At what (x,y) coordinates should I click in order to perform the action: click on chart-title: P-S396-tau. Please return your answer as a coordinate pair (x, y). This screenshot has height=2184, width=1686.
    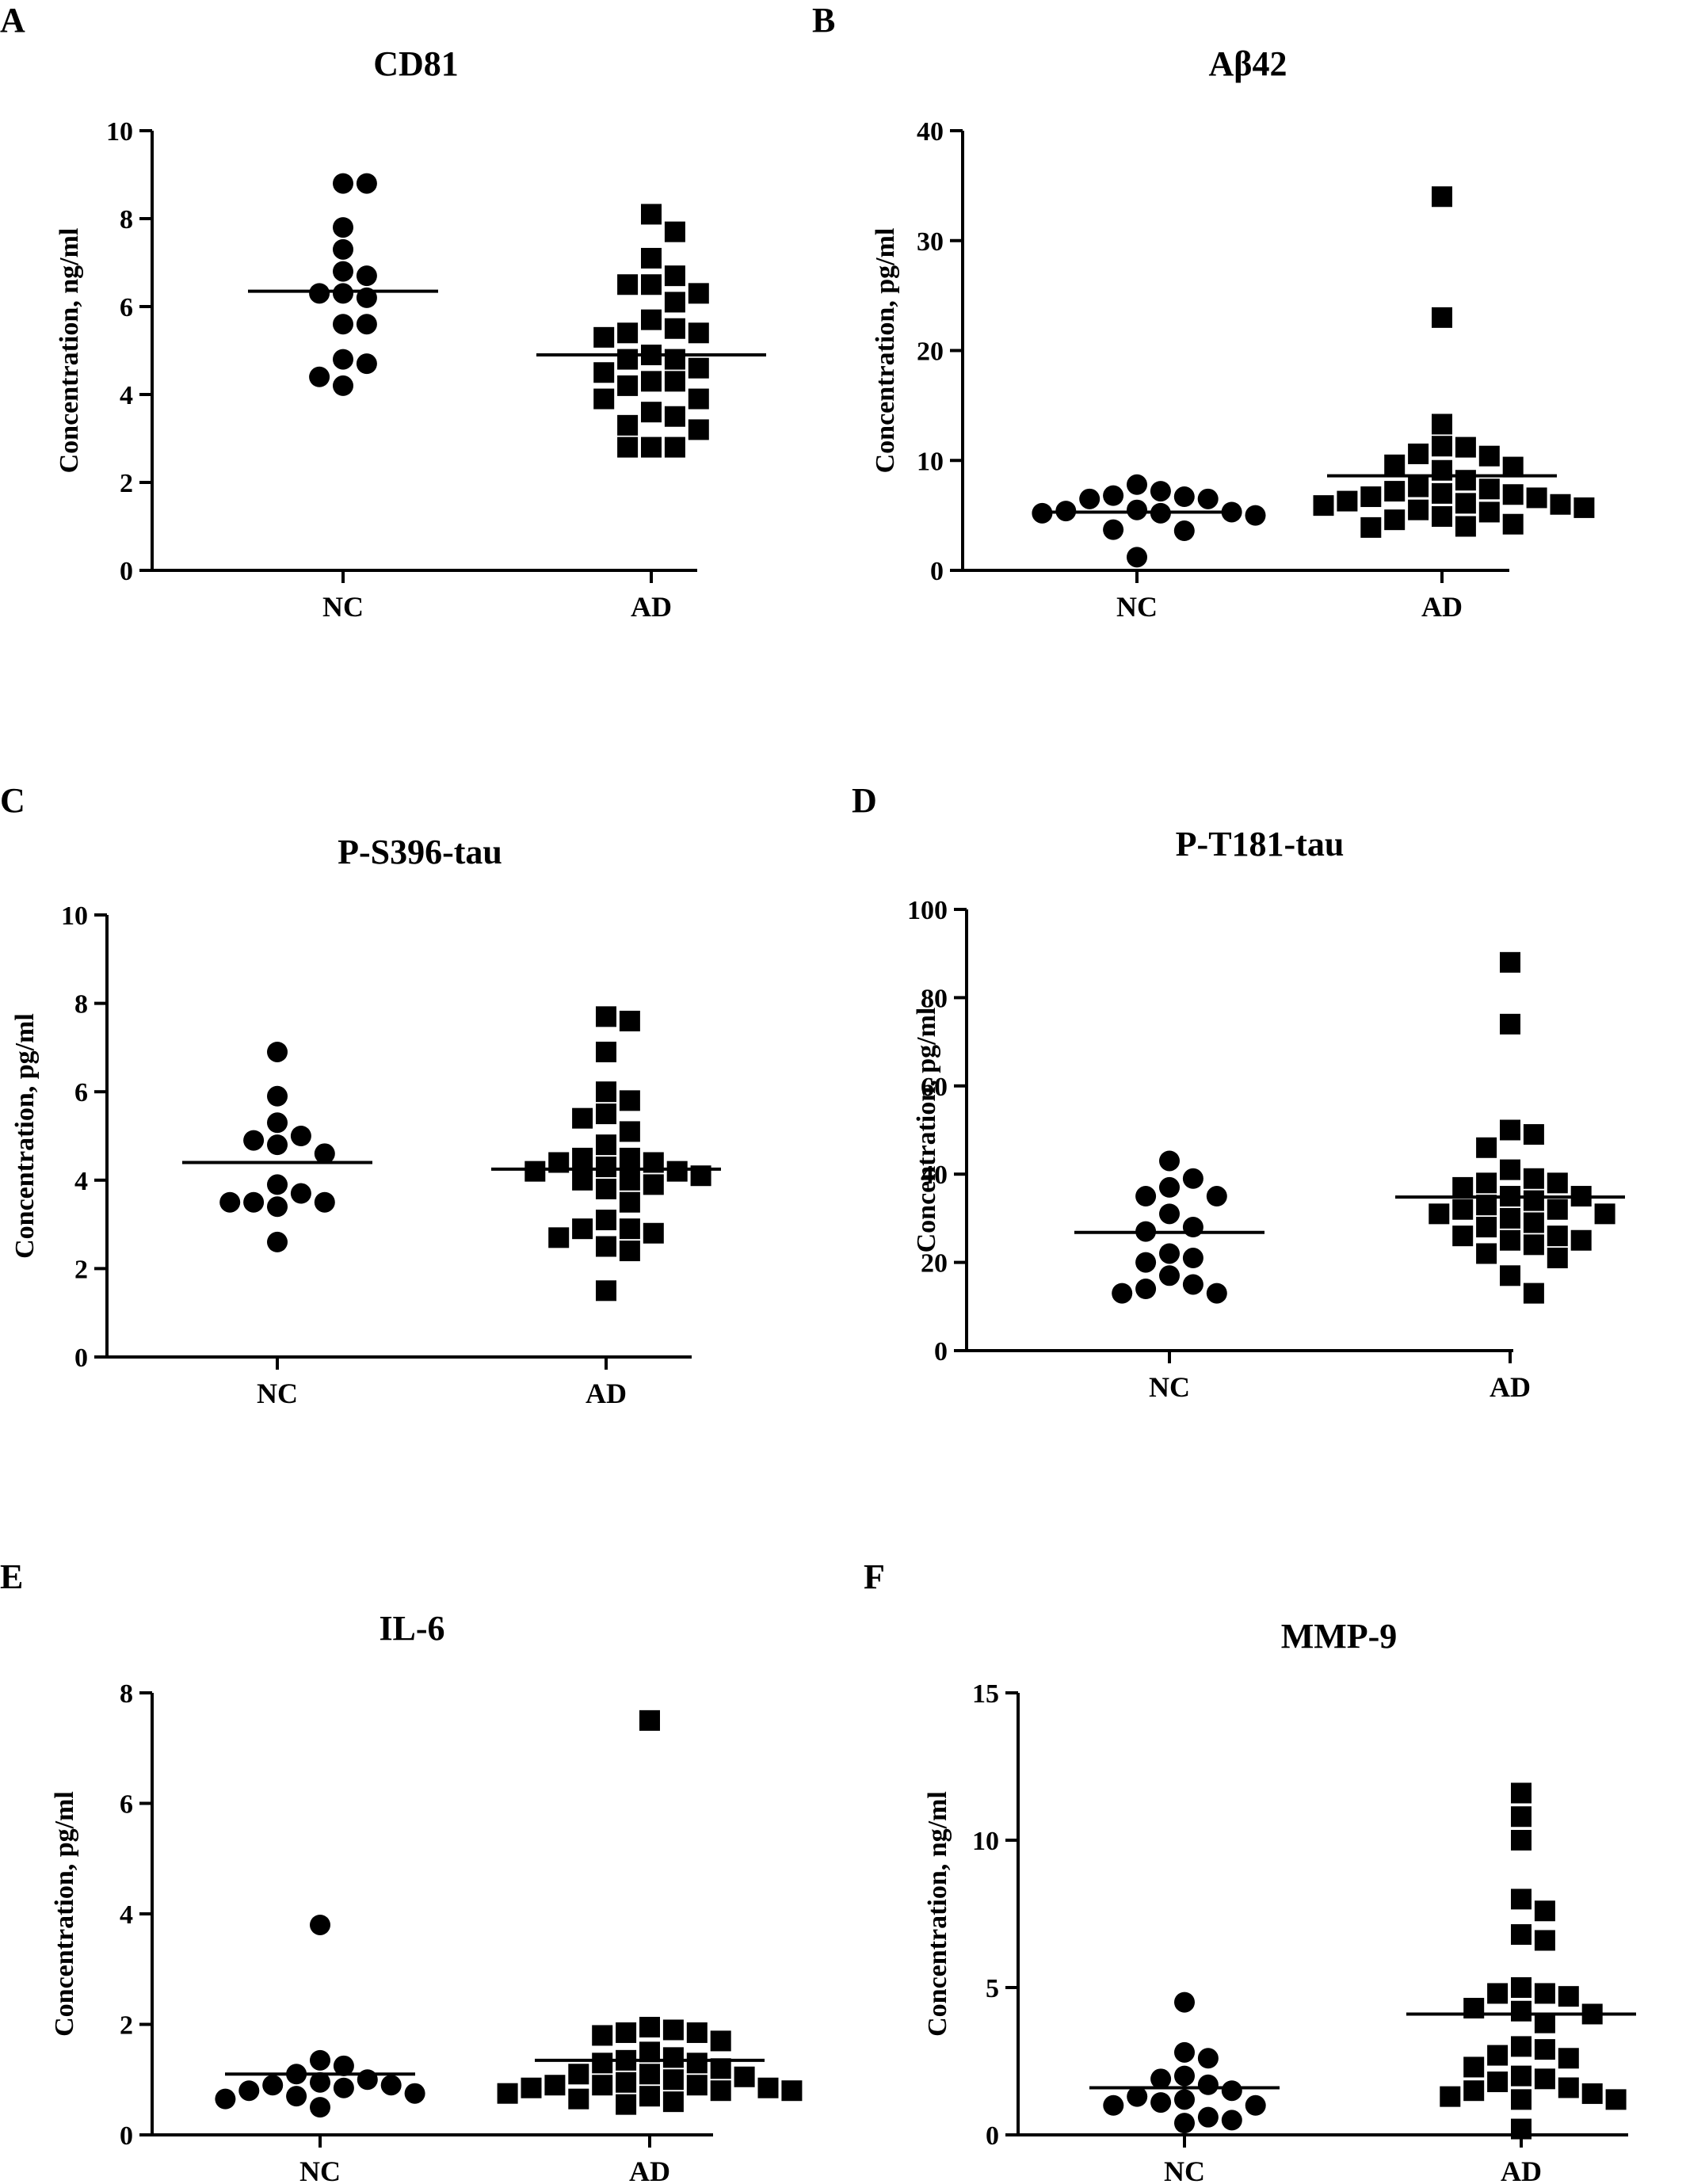
    Looking at the image, I should click on (420, 852).